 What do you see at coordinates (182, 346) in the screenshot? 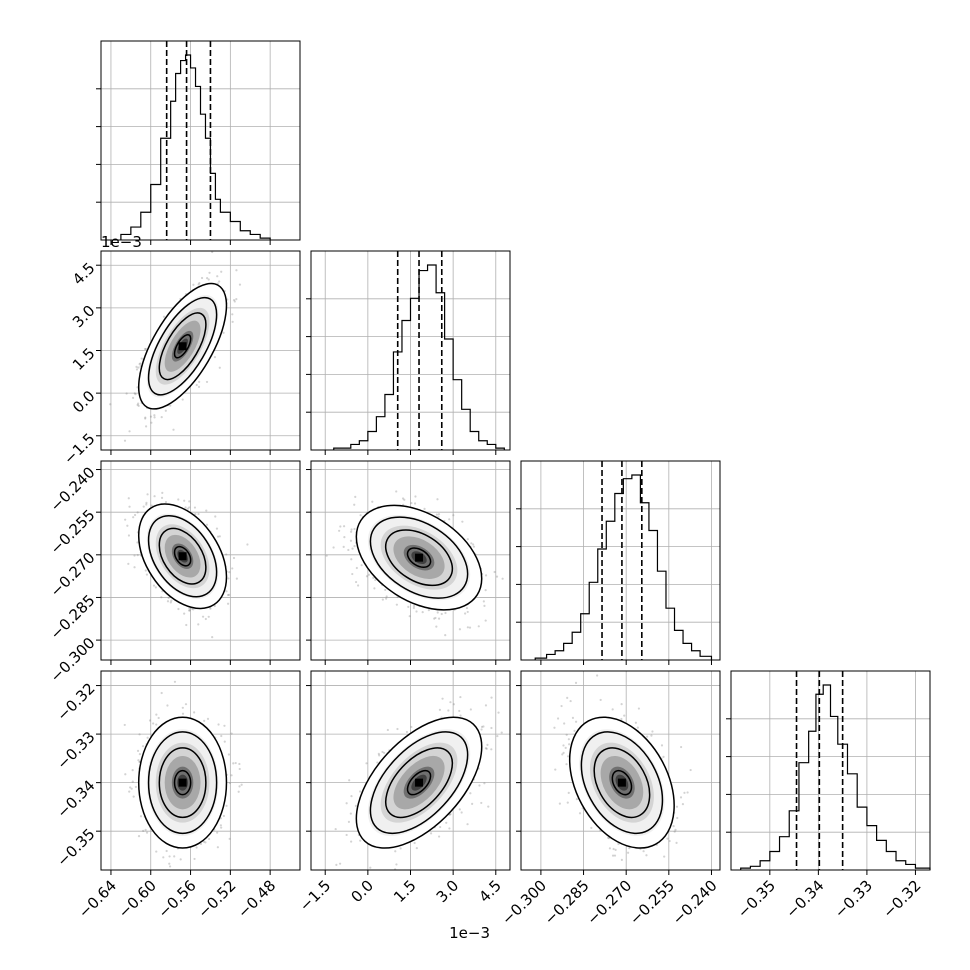
I see `density-peak` at bounding box center [182, 346].